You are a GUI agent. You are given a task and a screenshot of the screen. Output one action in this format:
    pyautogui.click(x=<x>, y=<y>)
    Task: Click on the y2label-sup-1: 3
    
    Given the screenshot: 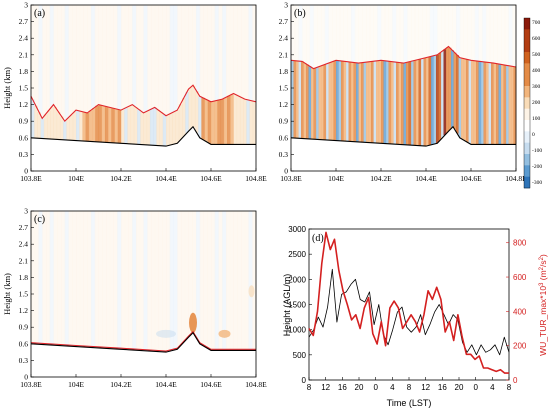 What is the action you would take?
    pyautogui.click(x=542, y=284)
    